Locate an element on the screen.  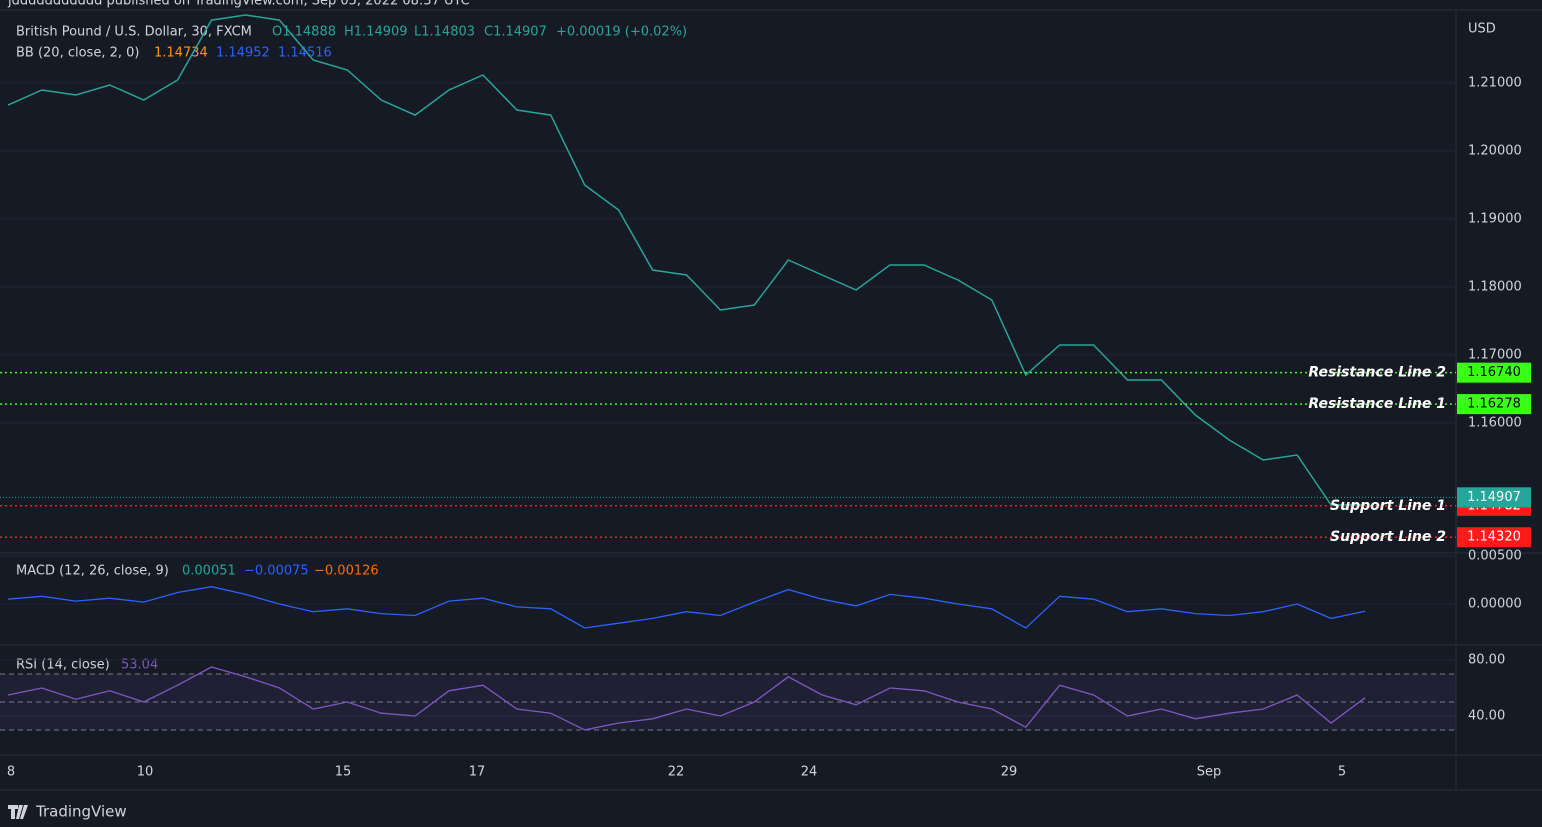
y-tick-label: 1.16000 is located at coordinates (1495, 422).